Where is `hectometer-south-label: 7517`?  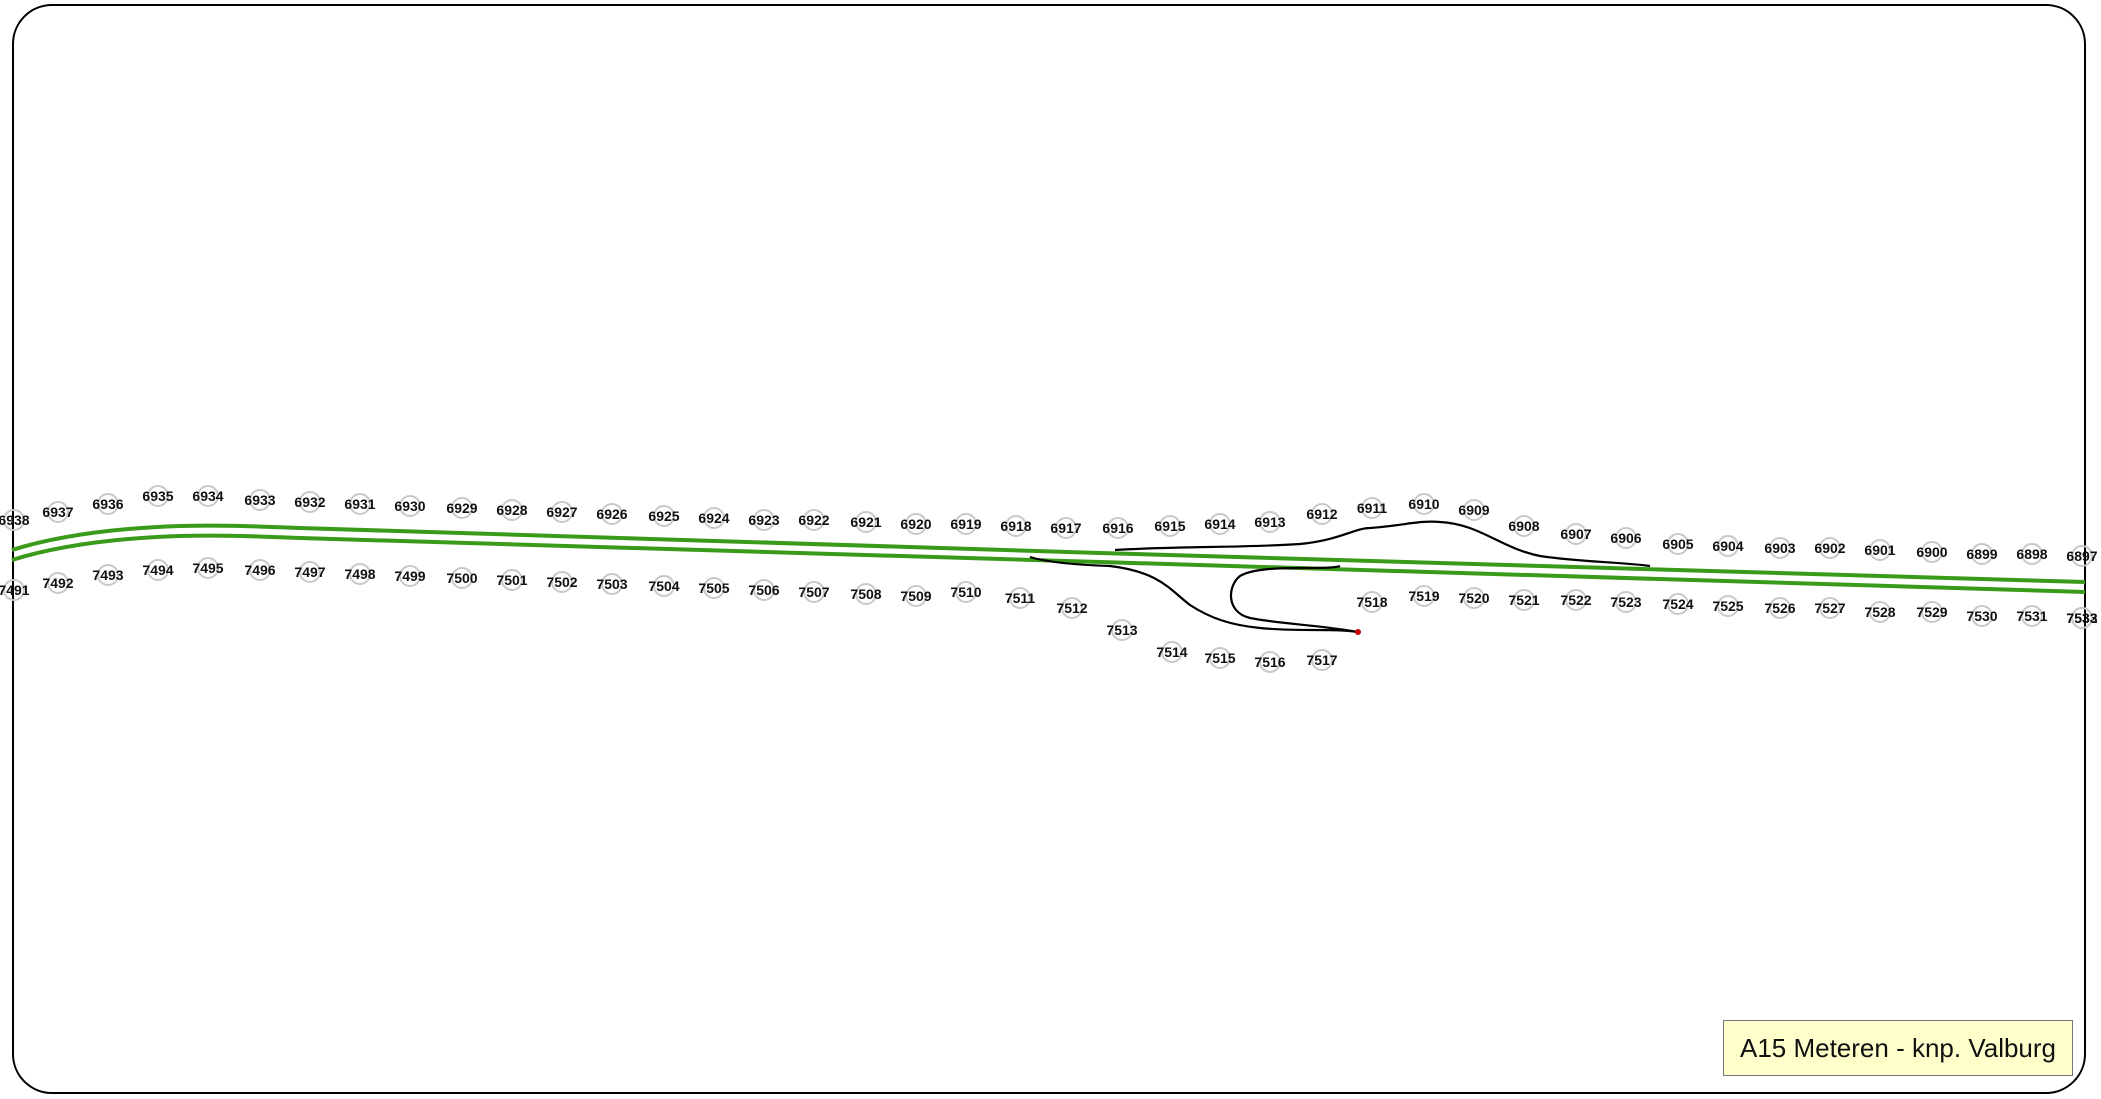
hectometer-south-label: 7517 is located at coordinates (1321, 660).